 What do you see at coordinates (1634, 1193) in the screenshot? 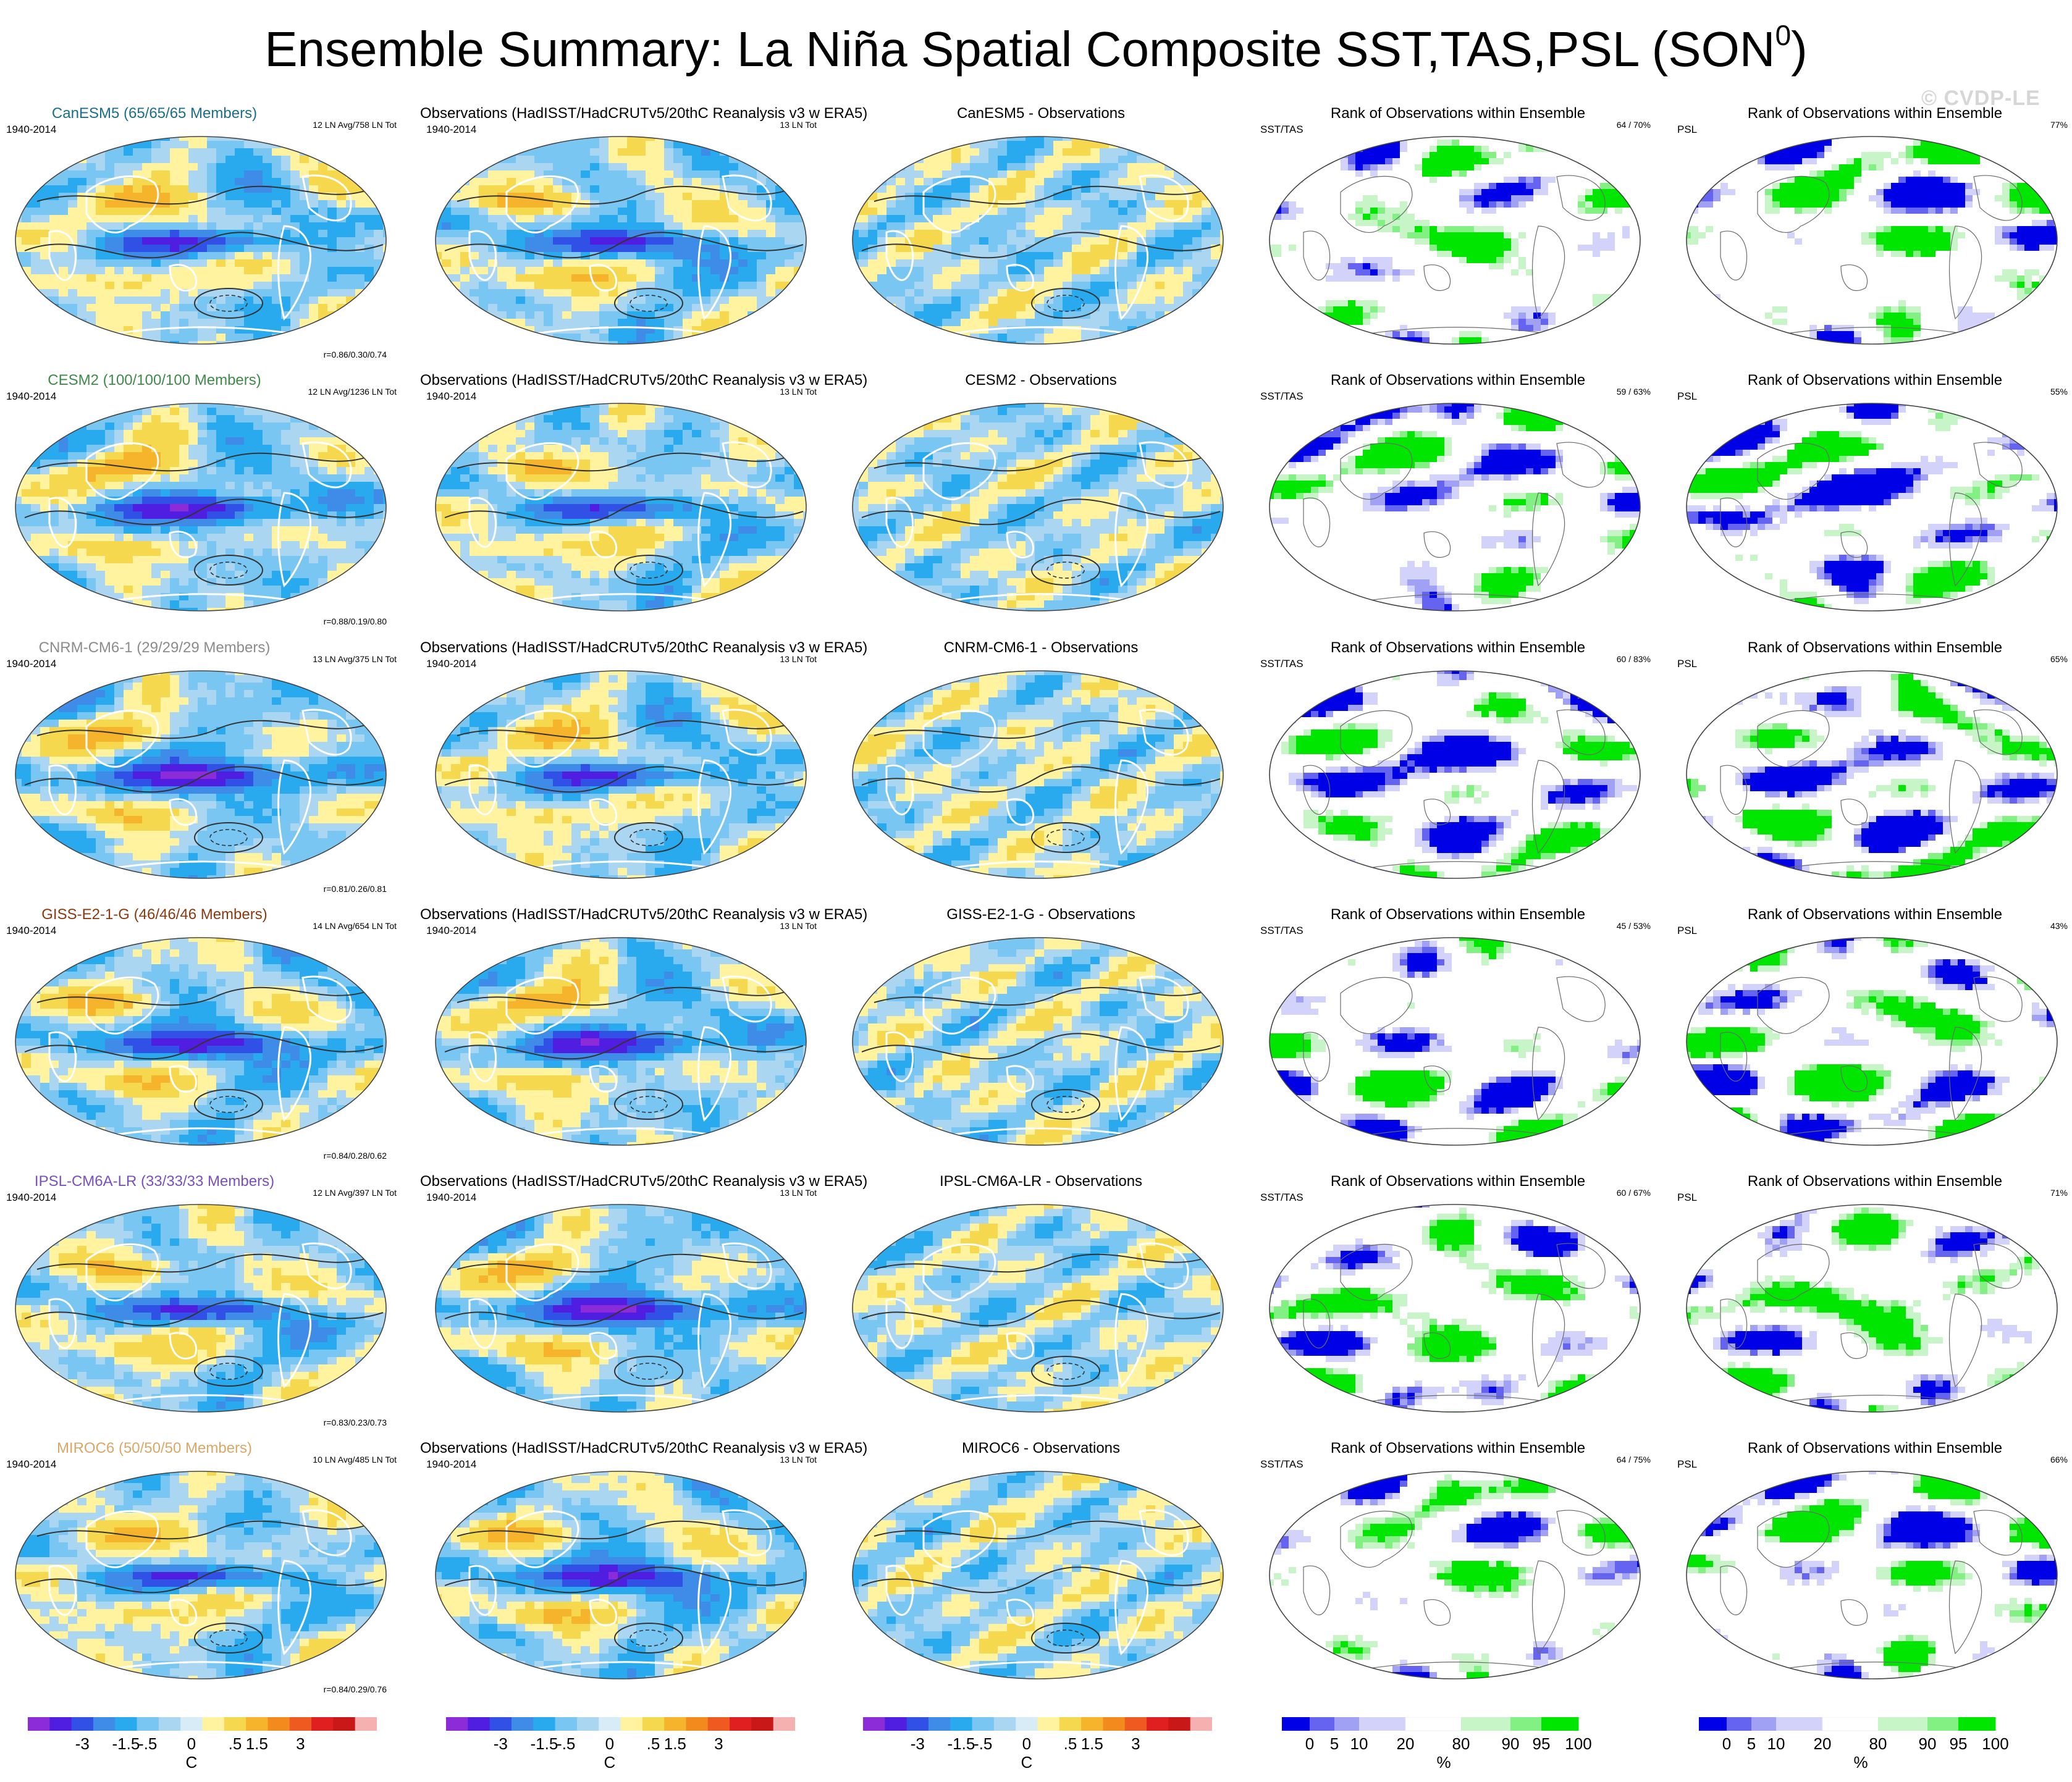
I see `panel-right-label: 60 / 67%` at bounding box center [1634, 1193].